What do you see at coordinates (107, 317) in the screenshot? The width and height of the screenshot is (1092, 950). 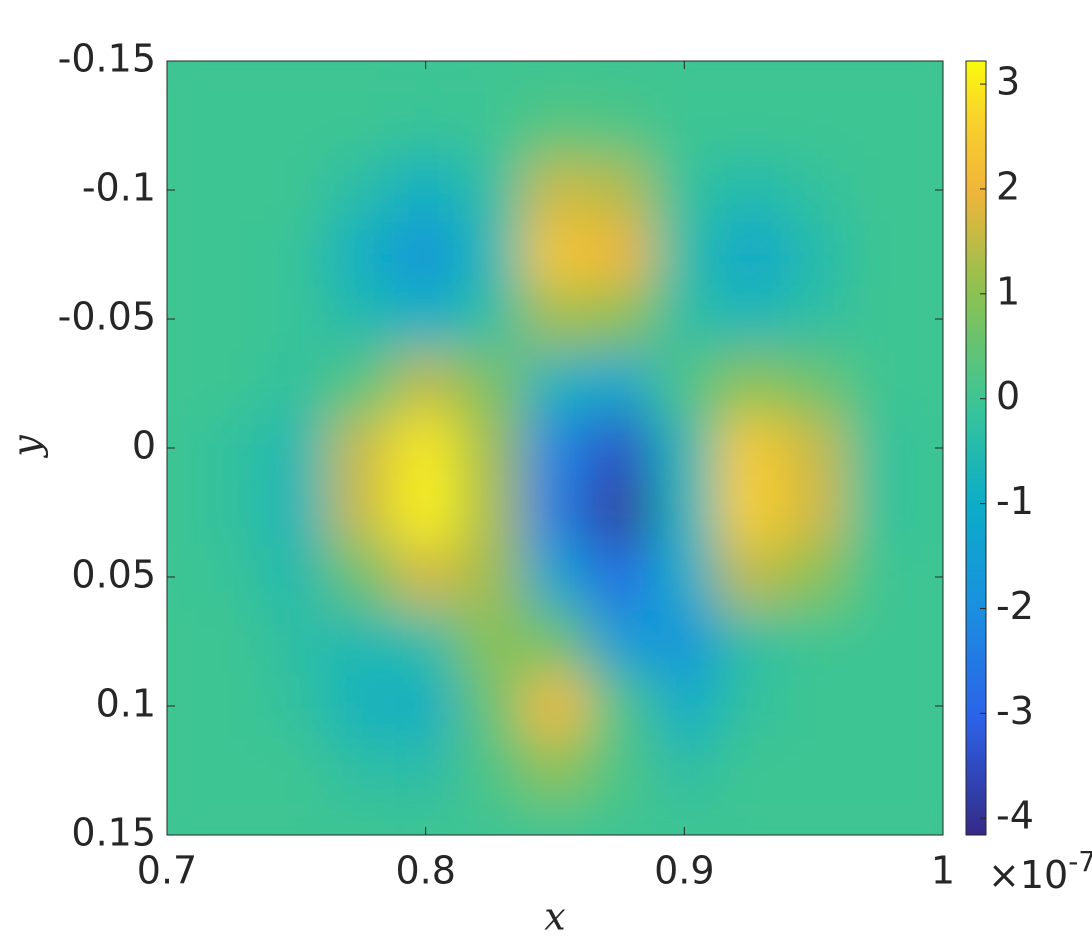 I see `y-tick-label: -0.05` at bounding box center [107, 317].